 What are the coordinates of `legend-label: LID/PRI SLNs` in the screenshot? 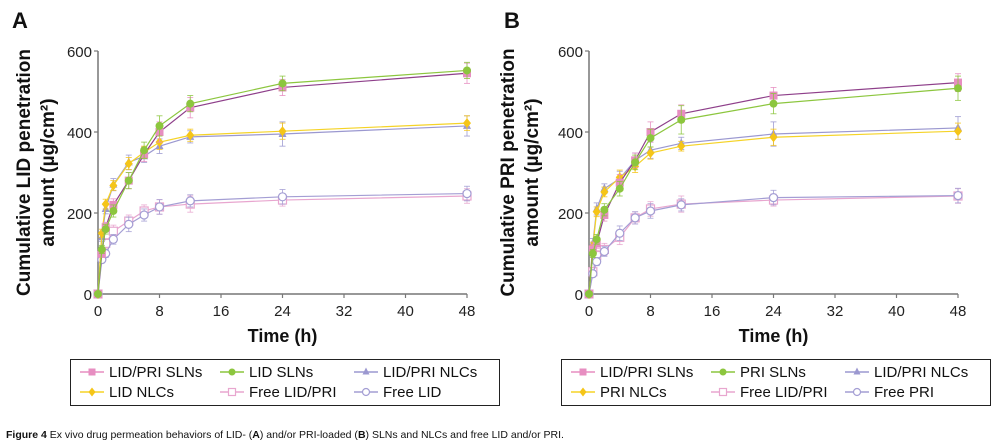 It's located at (647, 372).